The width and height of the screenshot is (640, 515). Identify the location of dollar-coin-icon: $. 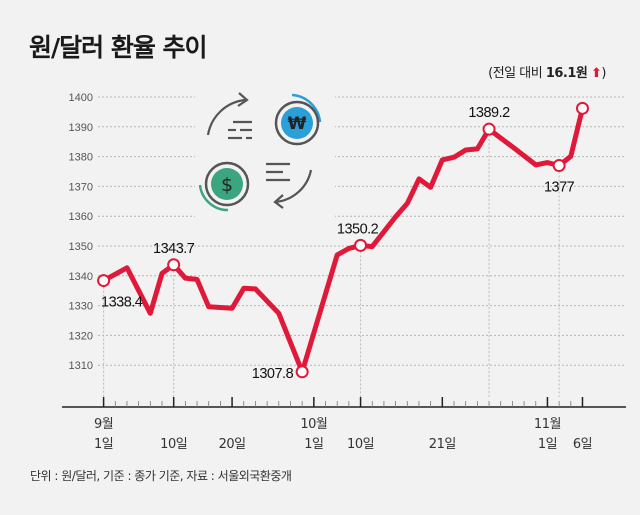
(224, 186).